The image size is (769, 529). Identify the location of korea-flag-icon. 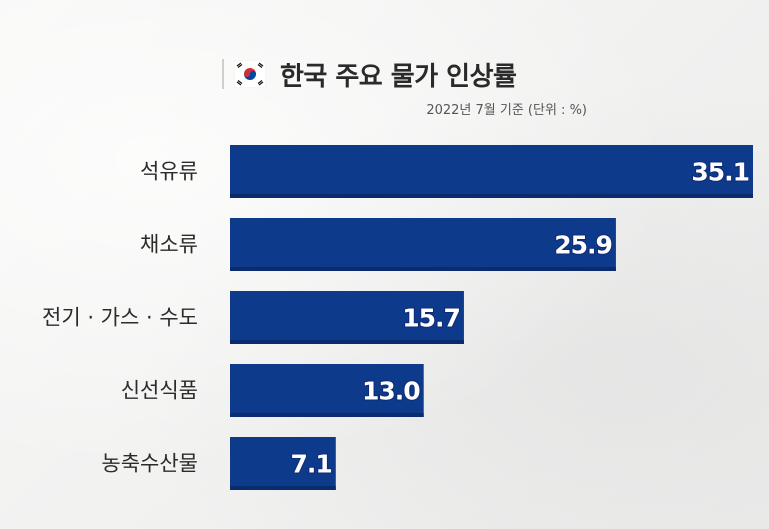
(250, 74).